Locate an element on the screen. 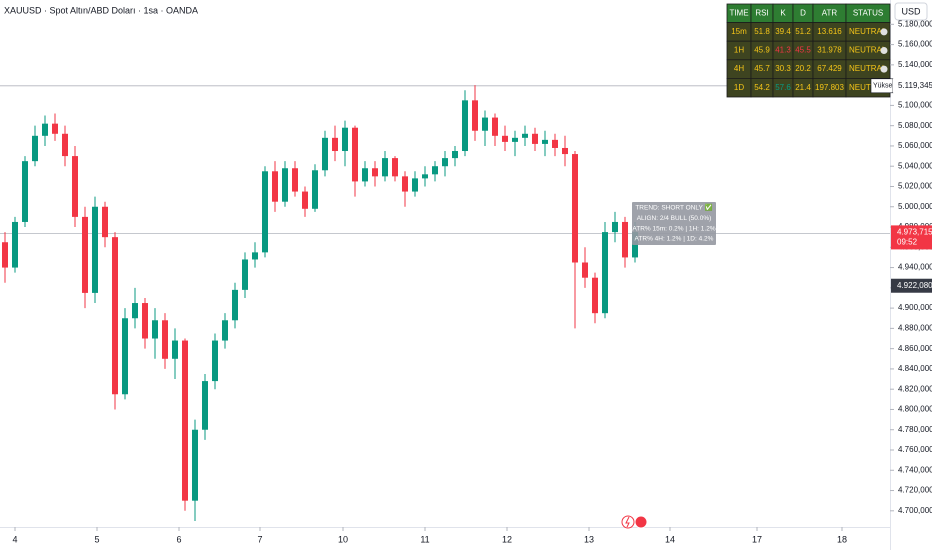 The image size is (932, 550). annotation-line: TREND: SHORT ONLY ✅ is located at coordinates (673, 208).